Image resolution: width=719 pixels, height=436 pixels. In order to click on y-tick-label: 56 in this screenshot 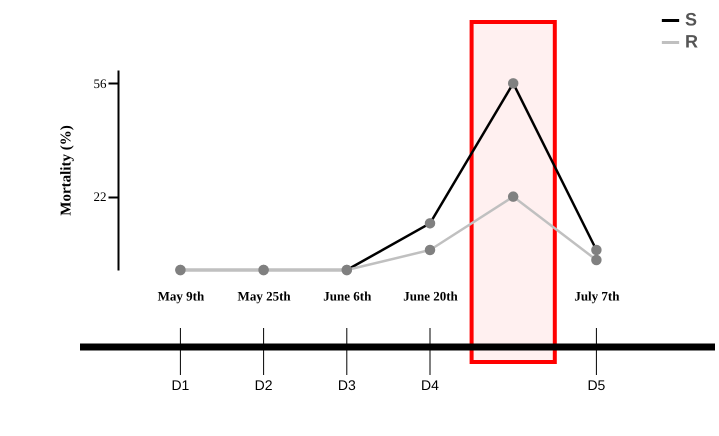, I will do `click(100, 83)`.